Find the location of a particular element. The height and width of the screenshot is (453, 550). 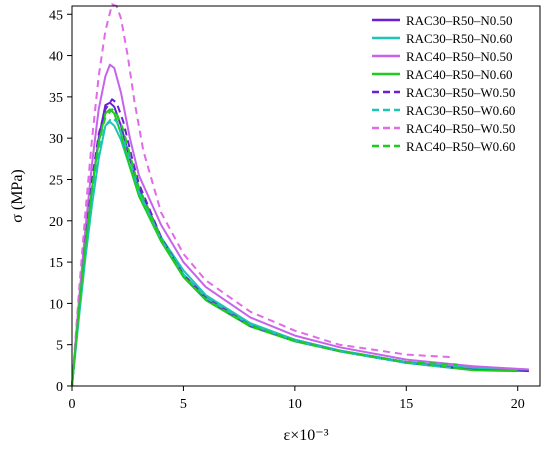

y-tick-label: 25 is located at coordinates (56, 180).